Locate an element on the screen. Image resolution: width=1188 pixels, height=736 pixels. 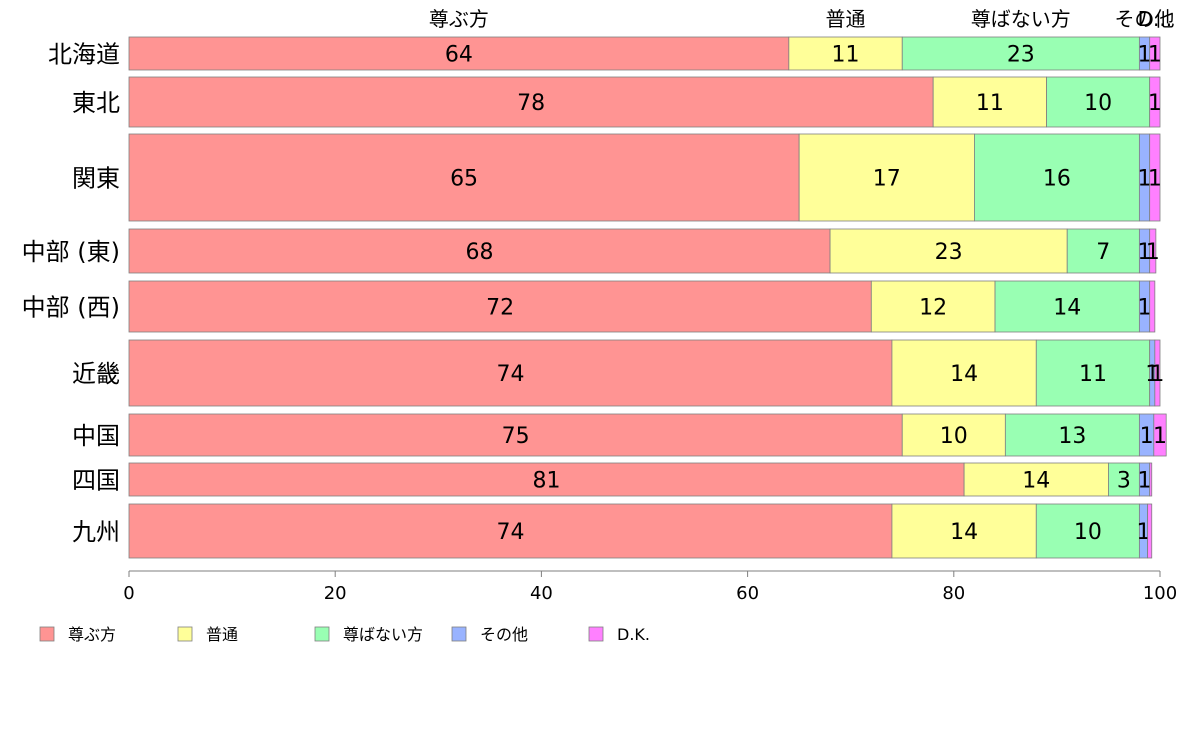
legend-label: D.K. is located at coordinates (633, 634).